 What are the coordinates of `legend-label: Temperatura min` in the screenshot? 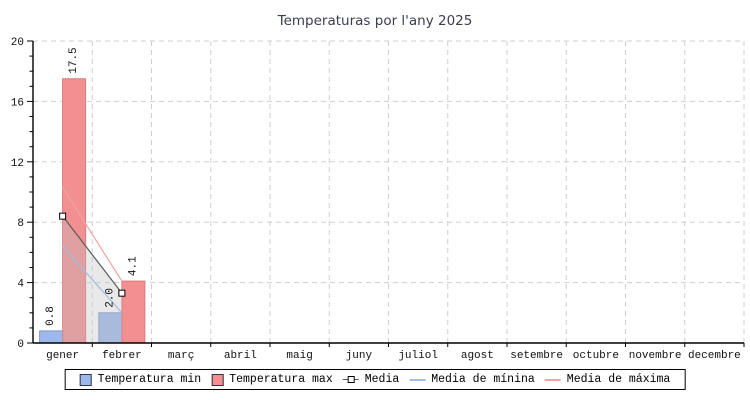 It's located at (149, 379).